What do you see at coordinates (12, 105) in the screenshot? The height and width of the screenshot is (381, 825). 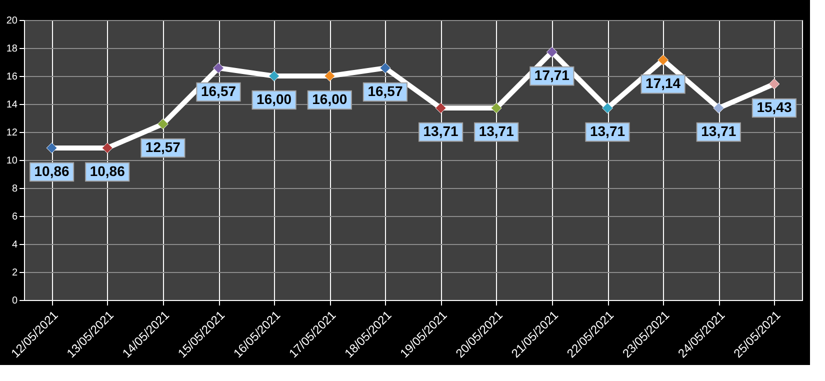 I see `y-tick-label: 14` at bounding box center [12, 105].